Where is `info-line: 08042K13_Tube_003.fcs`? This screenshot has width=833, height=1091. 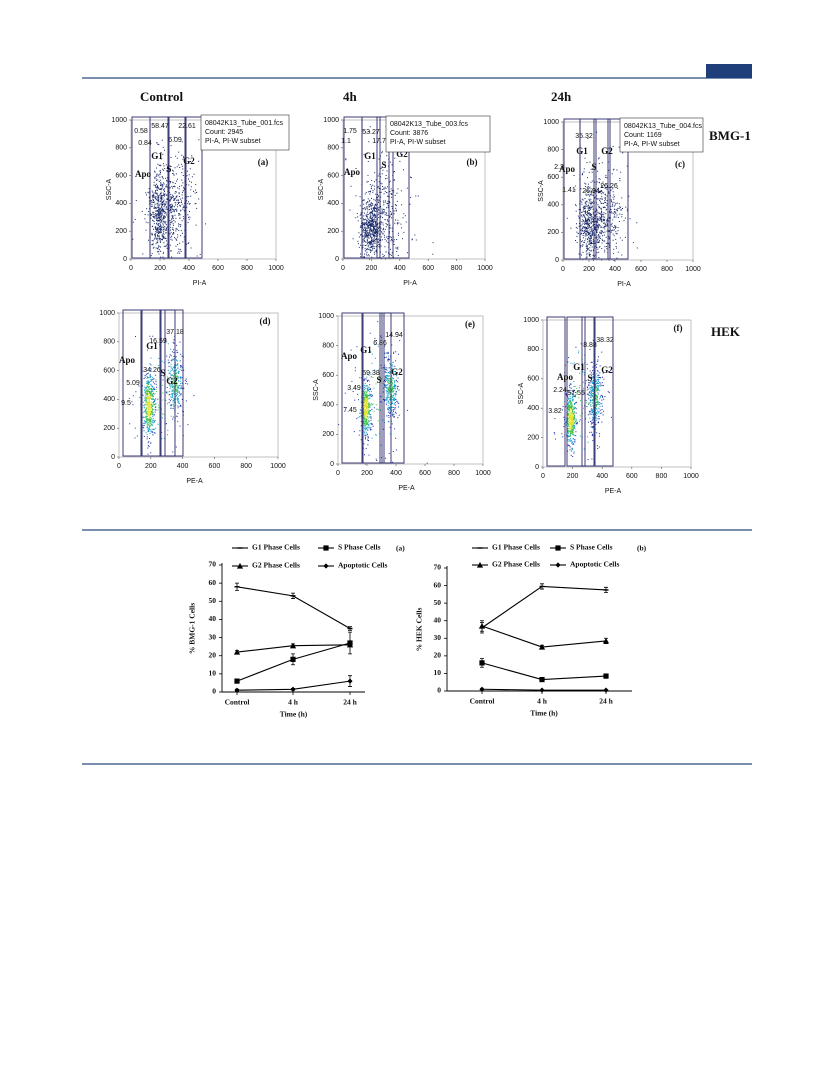 info-line: 08042K13_Tube_003.fcs is located at coordinates (429, 124).